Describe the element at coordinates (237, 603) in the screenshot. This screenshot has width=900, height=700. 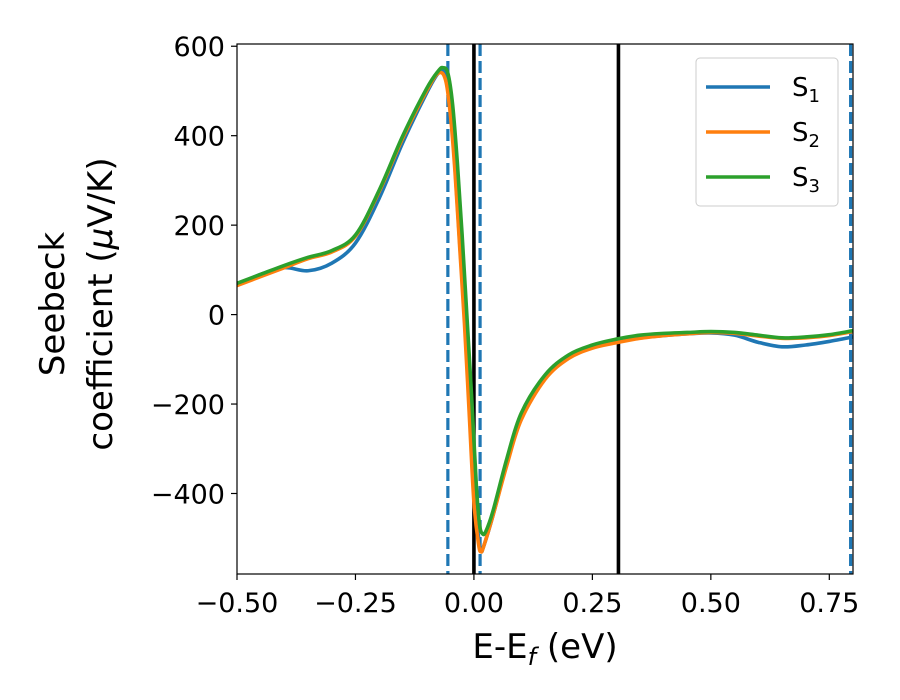
I see `x-tick-label: −0.50` at that location.